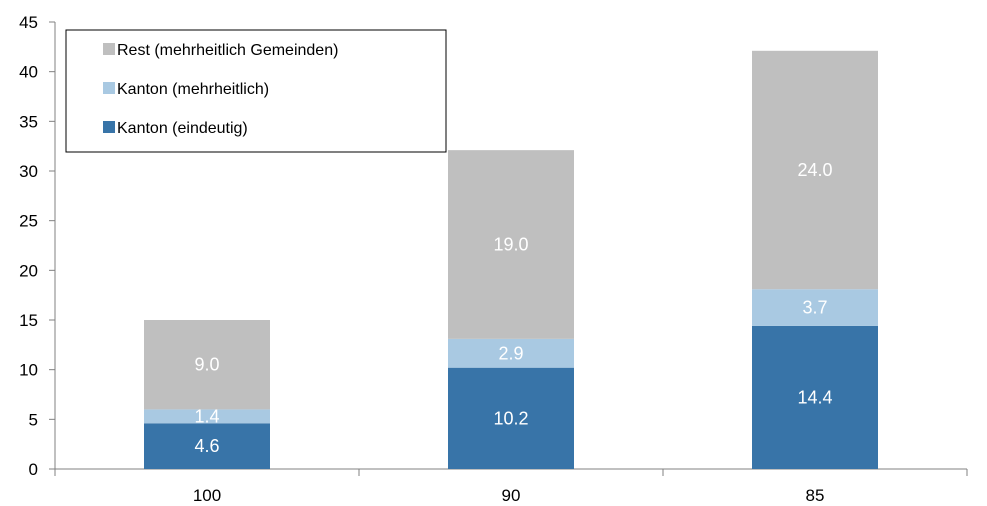 The image size is (987, 506). Describe the element at coordinates (28, 221) in the screenshot. I see `y-tick-label: 25` at that location.